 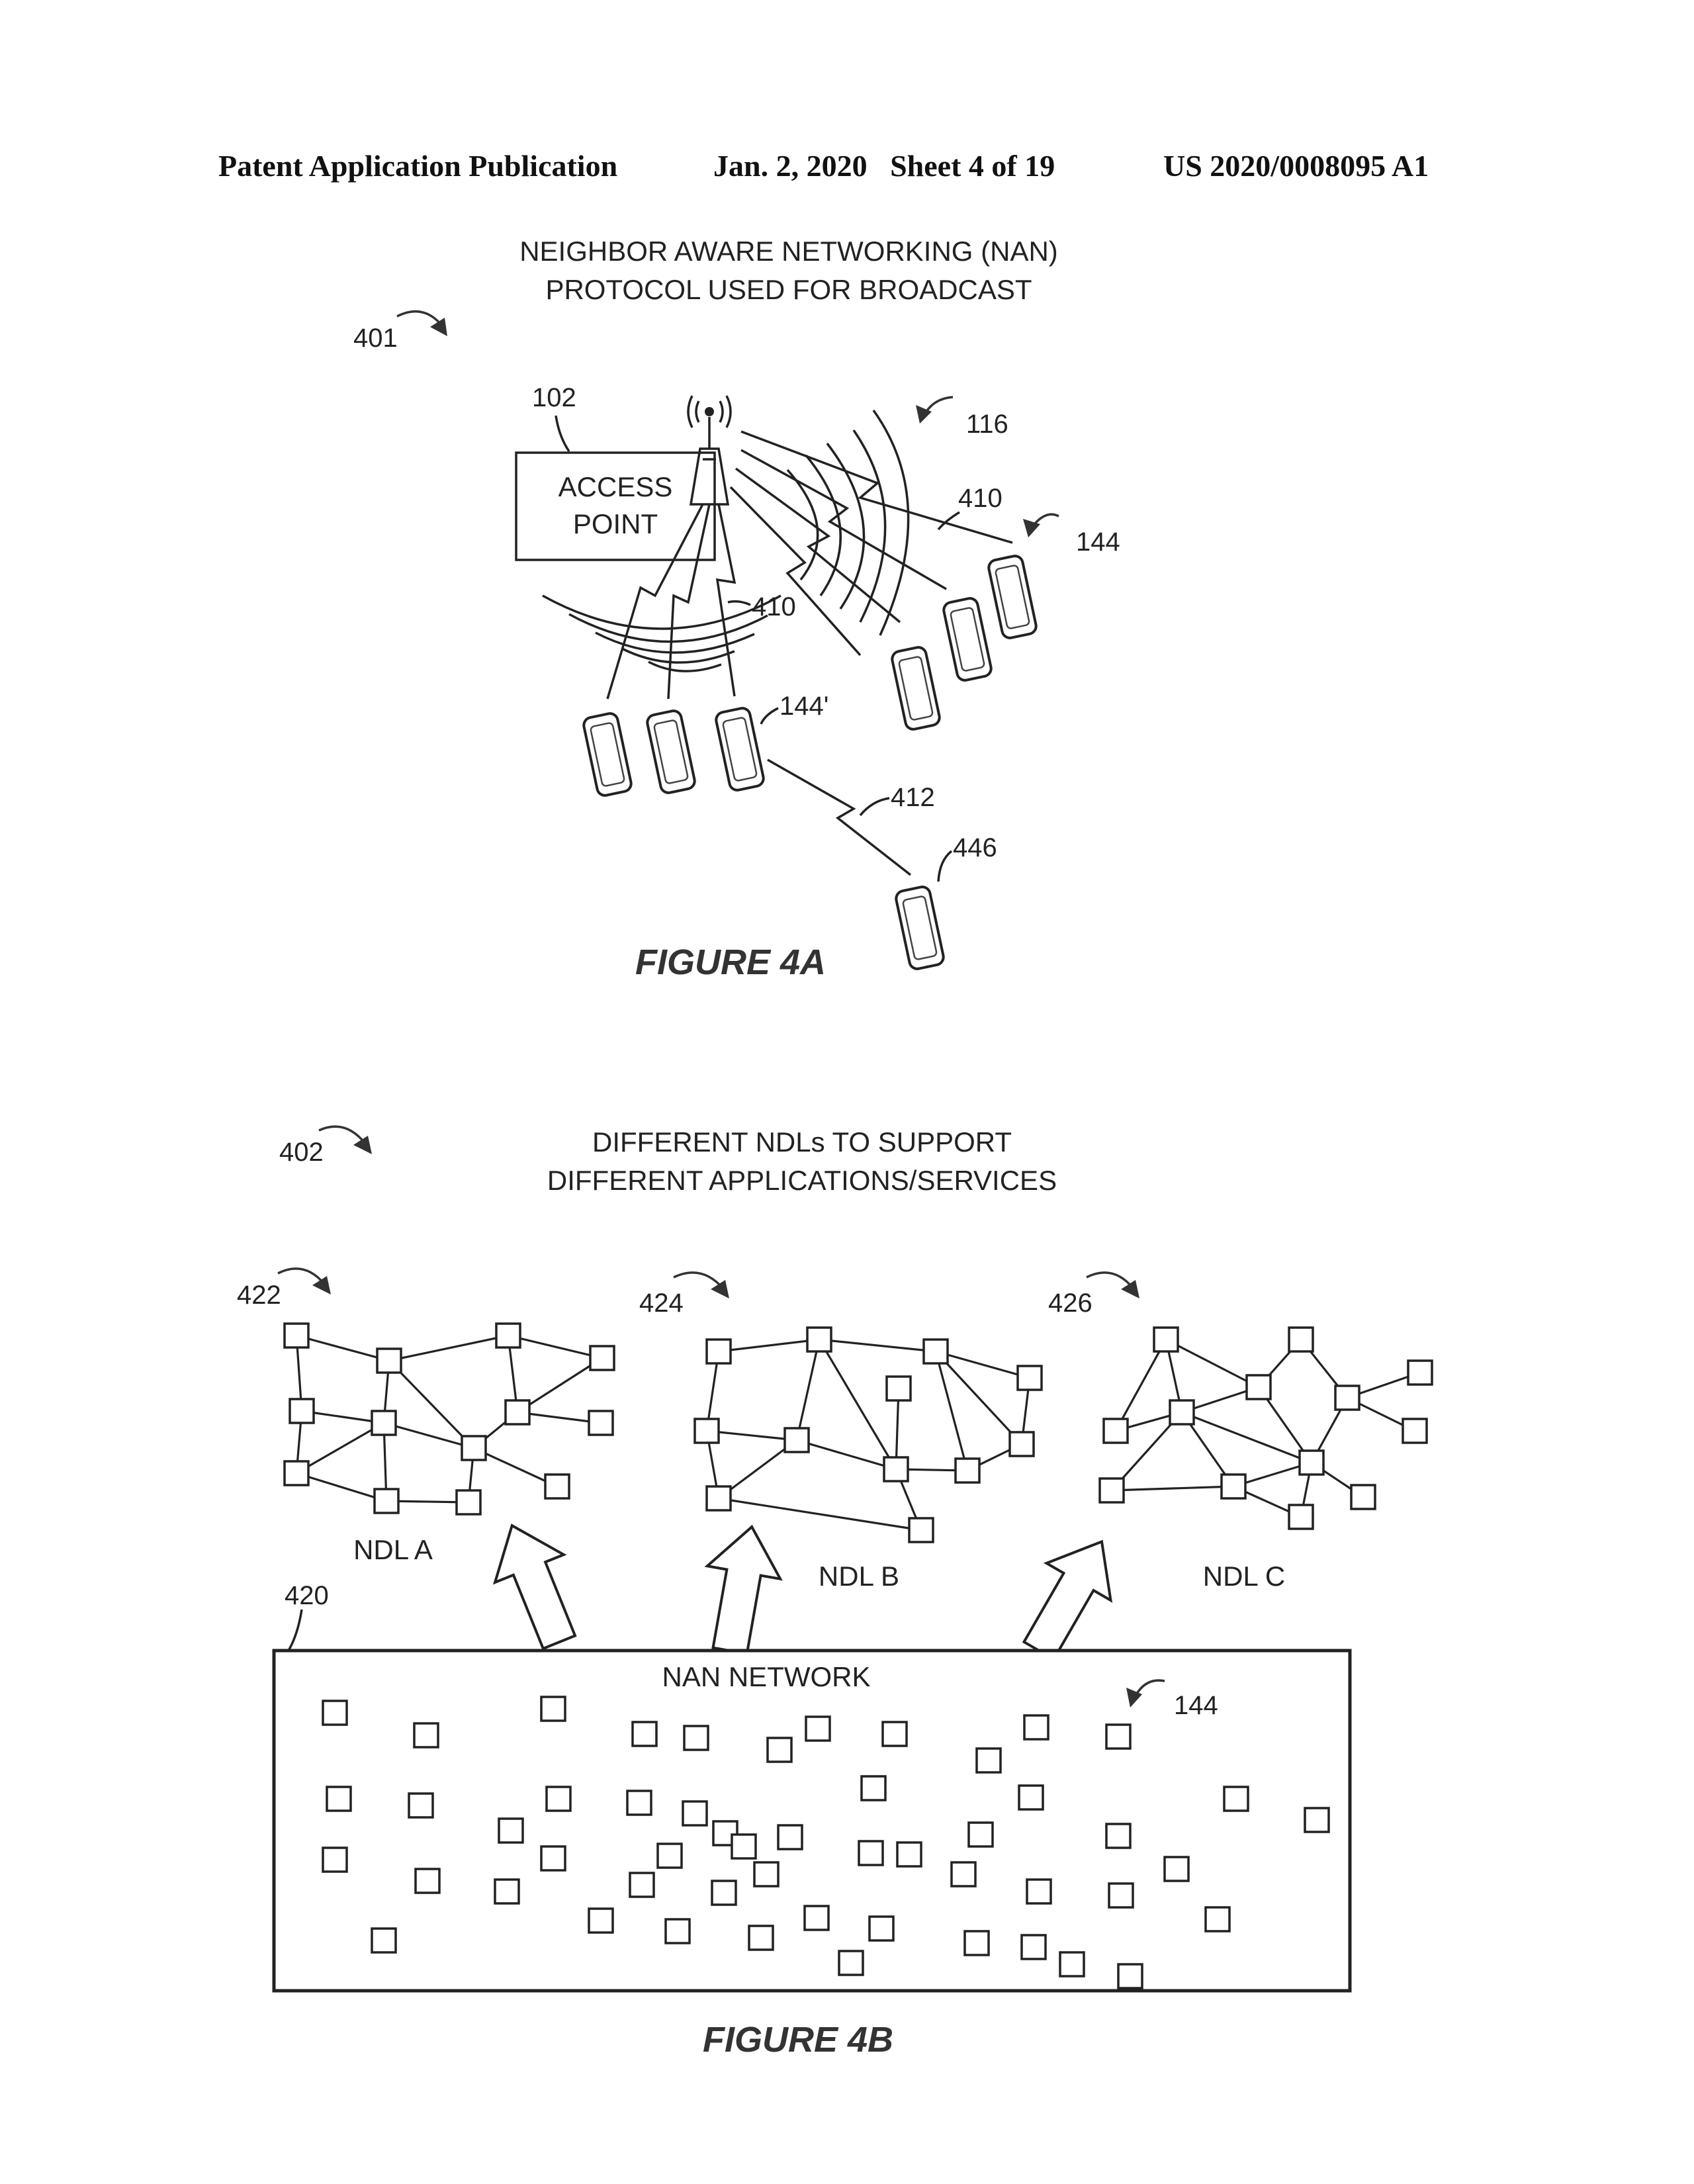 I want to click on ref-420: 420, so click(x=307, y=1595).